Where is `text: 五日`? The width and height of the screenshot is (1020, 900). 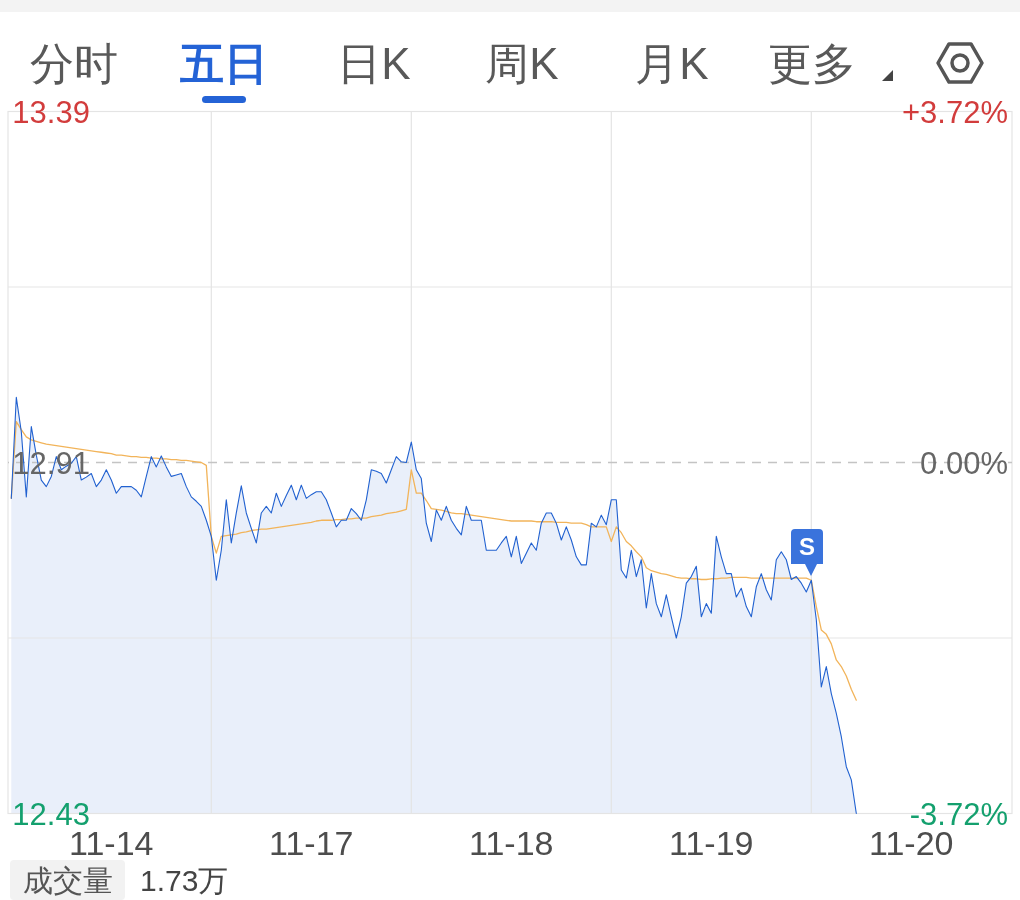 text: 五日 is located at coordinates (224, 63).